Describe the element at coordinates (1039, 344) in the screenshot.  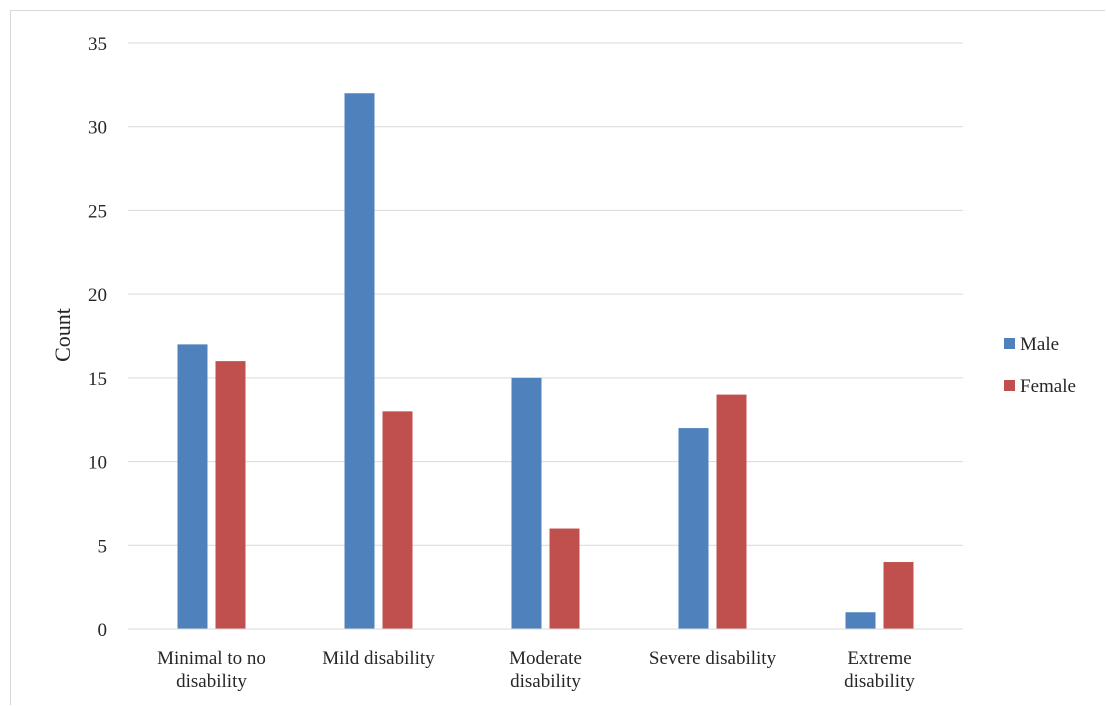
I see `legend-label-male: Male` at that location.